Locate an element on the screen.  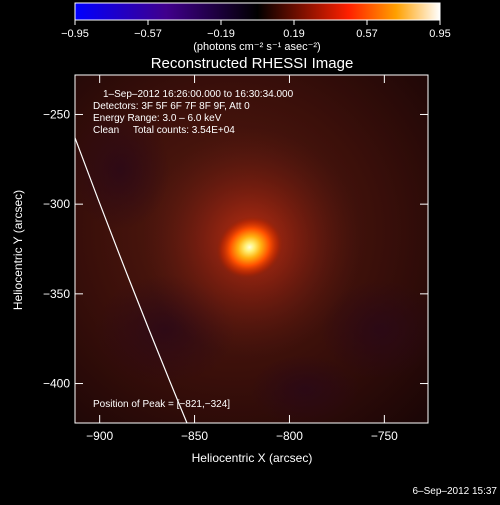
annotation-energy: Energy Range: 3.0 – 6.0 keV is located at coordinates (157, 118).